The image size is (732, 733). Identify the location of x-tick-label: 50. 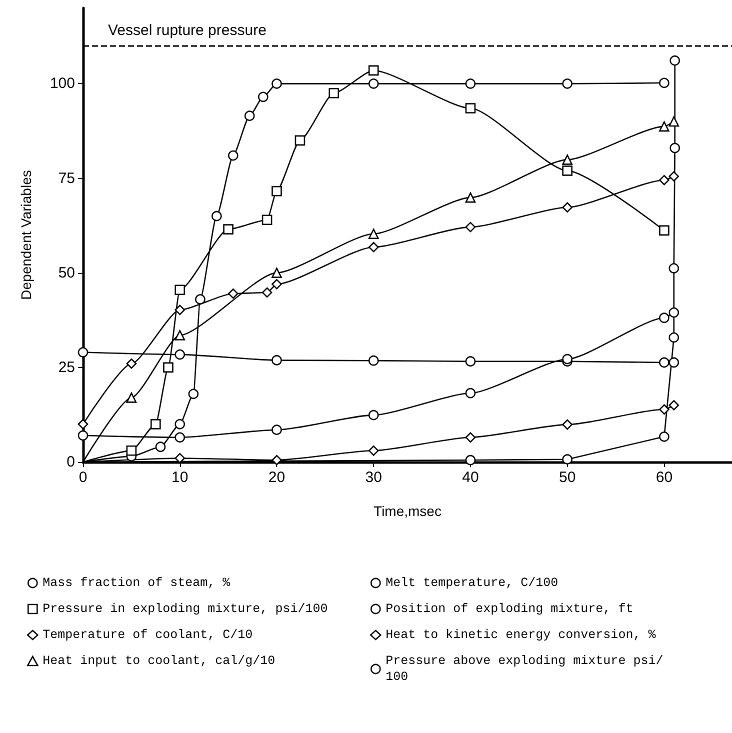
(567, 477).